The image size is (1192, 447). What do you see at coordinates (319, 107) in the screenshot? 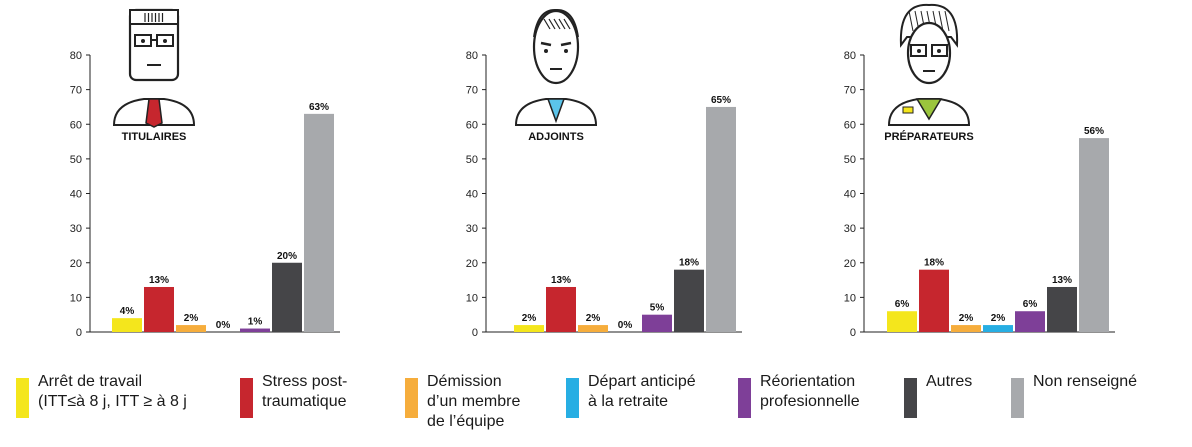
I see `data-label-nonrens: 63%` at bounding box center [319, 107].